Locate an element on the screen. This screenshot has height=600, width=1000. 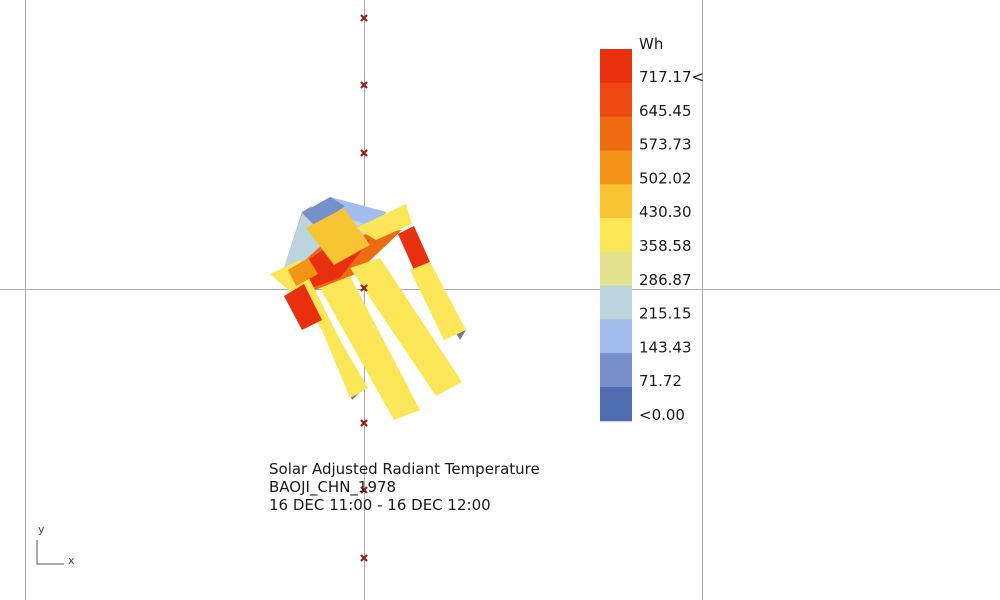
legend-level-label: 573.73 is located at coordinates (665, 145).